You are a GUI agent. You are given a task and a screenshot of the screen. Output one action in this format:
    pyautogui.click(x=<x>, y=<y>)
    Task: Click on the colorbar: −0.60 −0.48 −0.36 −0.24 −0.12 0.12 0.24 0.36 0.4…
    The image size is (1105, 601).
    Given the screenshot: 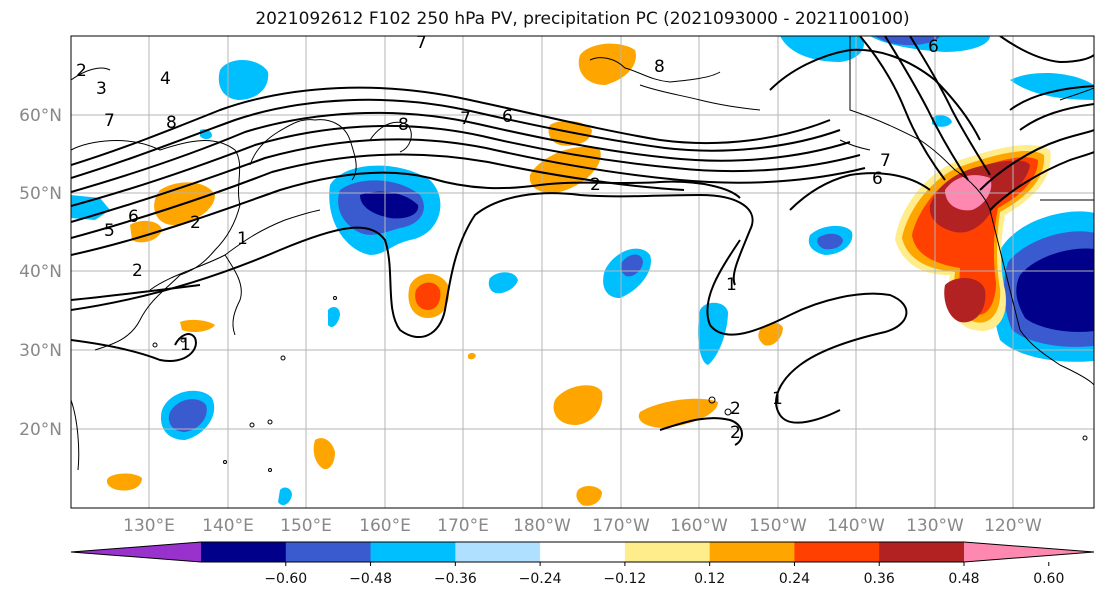 What is the action you would take?
    pyautogui.click(x=582, y=564)
    